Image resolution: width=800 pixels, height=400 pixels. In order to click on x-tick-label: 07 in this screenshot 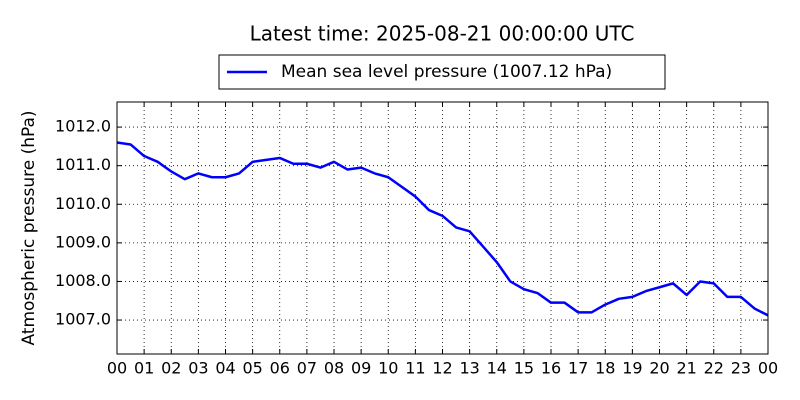, I will do `click(307, 368)`.